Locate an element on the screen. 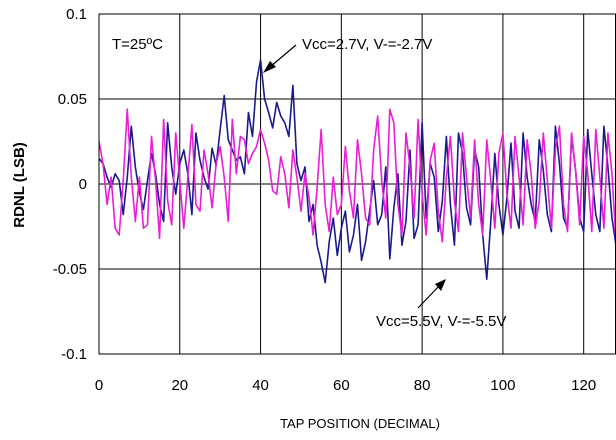 The image size is (616, 440). y-tick-label: 0.05 is located at coordinates (72, 99).